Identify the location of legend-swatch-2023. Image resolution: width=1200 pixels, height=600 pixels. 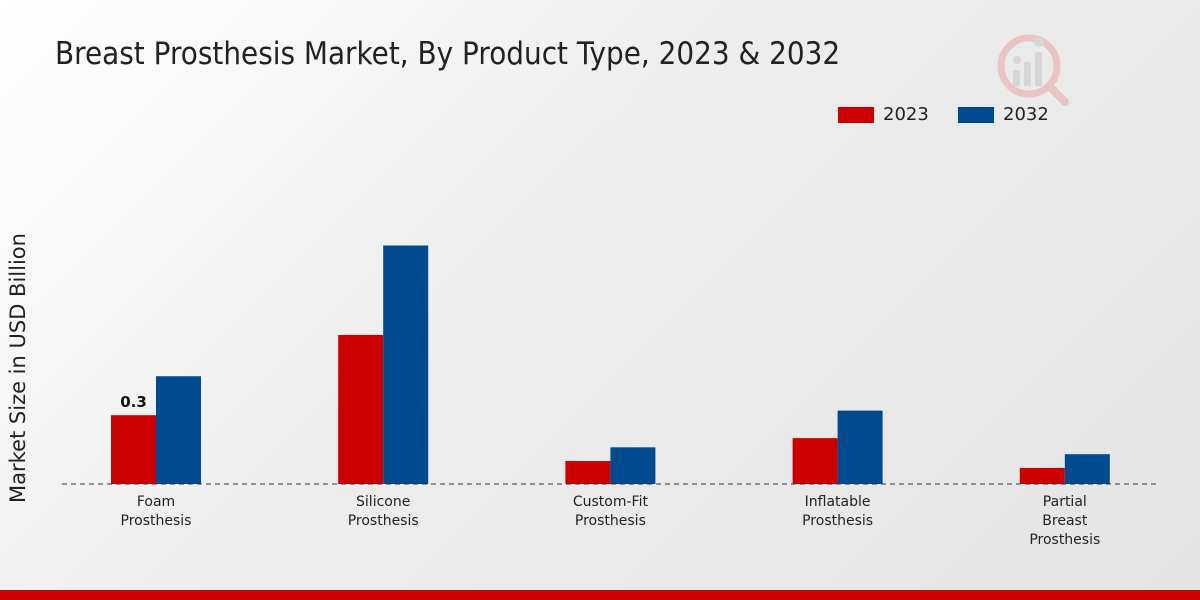
(856, 114).